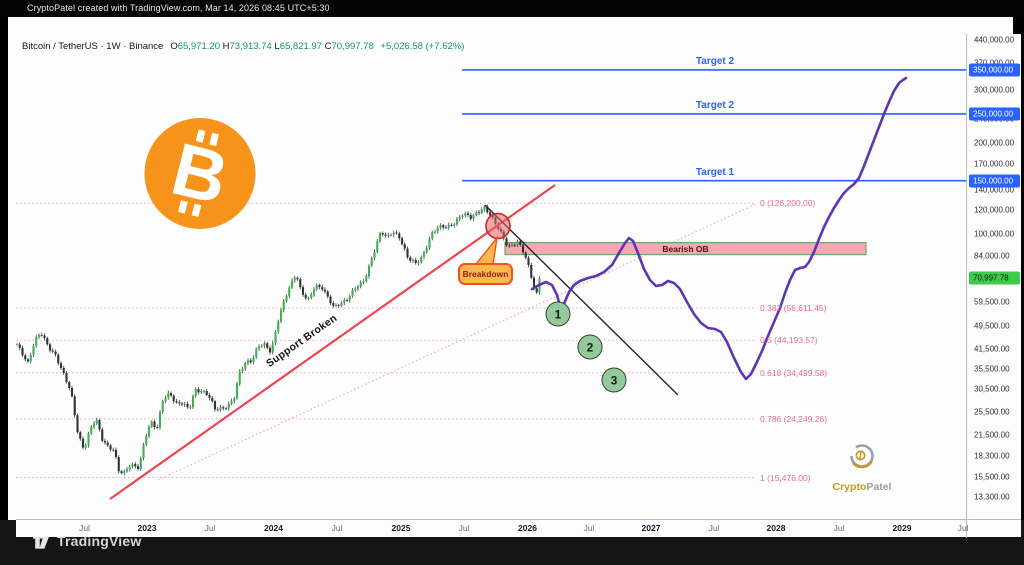 The image size is (1024, 565). What do you see at coordinates (200, 46) in the screenshot?
I see `ohlc-value: 65,971.20` at bounding box center [200, 46].